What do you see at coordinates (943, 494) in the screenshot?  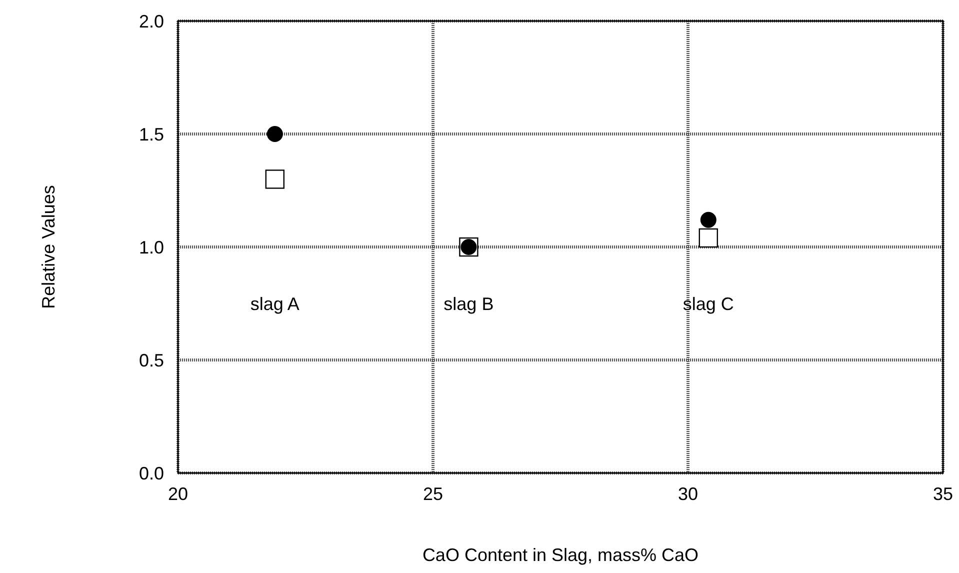 I see `x-tick-label: 35` at bounding box center [943, 494].